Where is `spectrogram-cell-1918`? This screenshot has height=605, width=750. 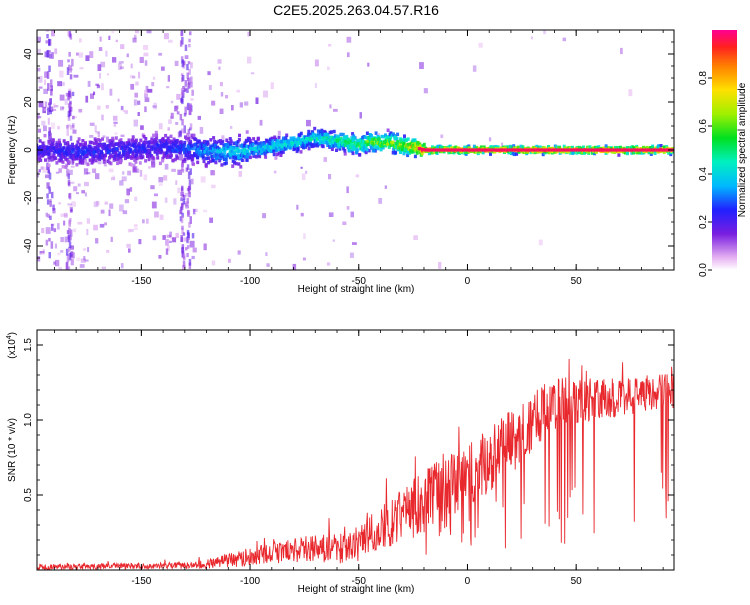
spectrogram-cell-1918 is located at coordinates (309, 148).